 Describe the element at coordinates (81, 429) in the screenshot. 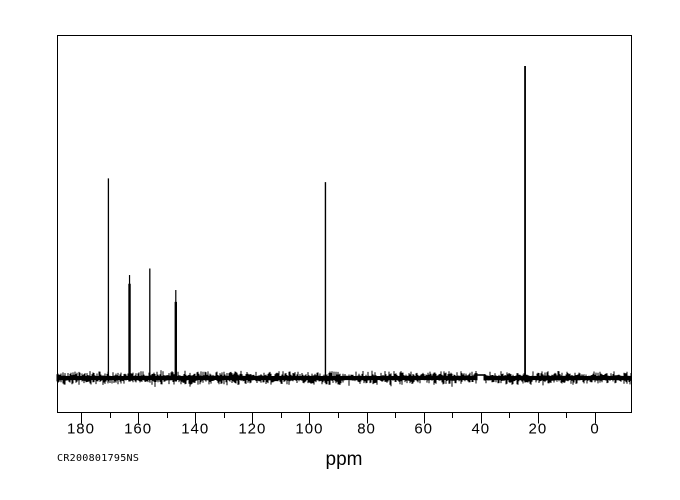

I see `x-tick-label: 180` at that location.